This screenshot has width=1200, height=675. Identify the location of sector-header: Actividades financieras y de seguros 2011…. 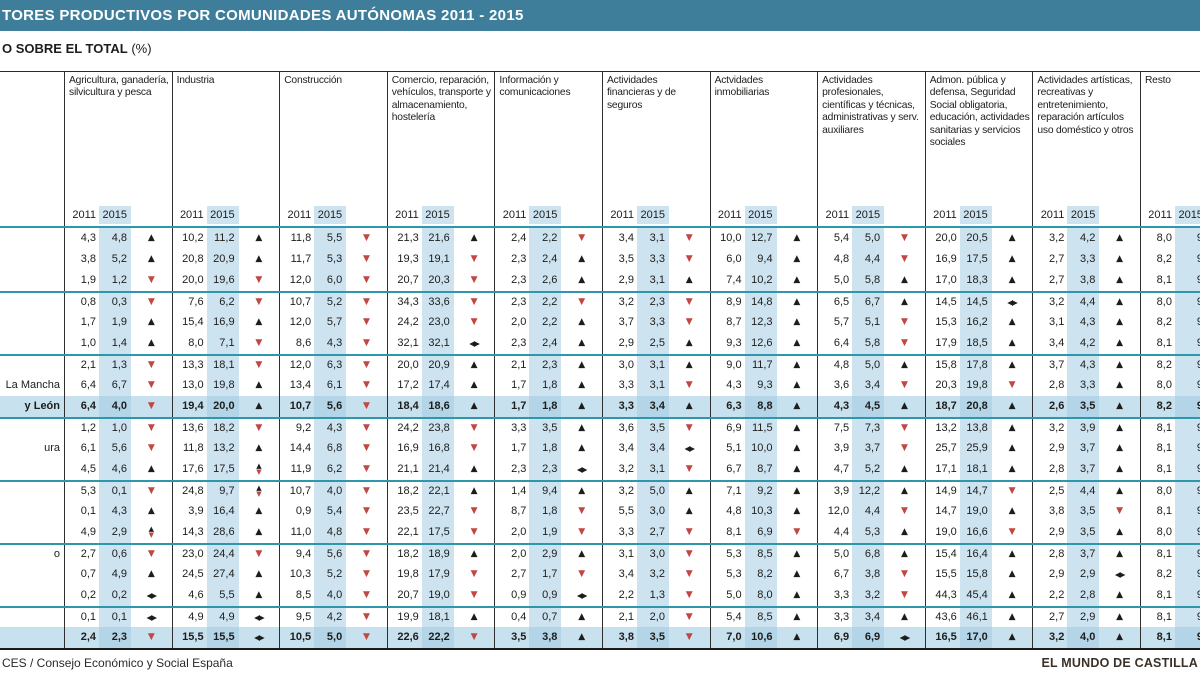
(655, 149).